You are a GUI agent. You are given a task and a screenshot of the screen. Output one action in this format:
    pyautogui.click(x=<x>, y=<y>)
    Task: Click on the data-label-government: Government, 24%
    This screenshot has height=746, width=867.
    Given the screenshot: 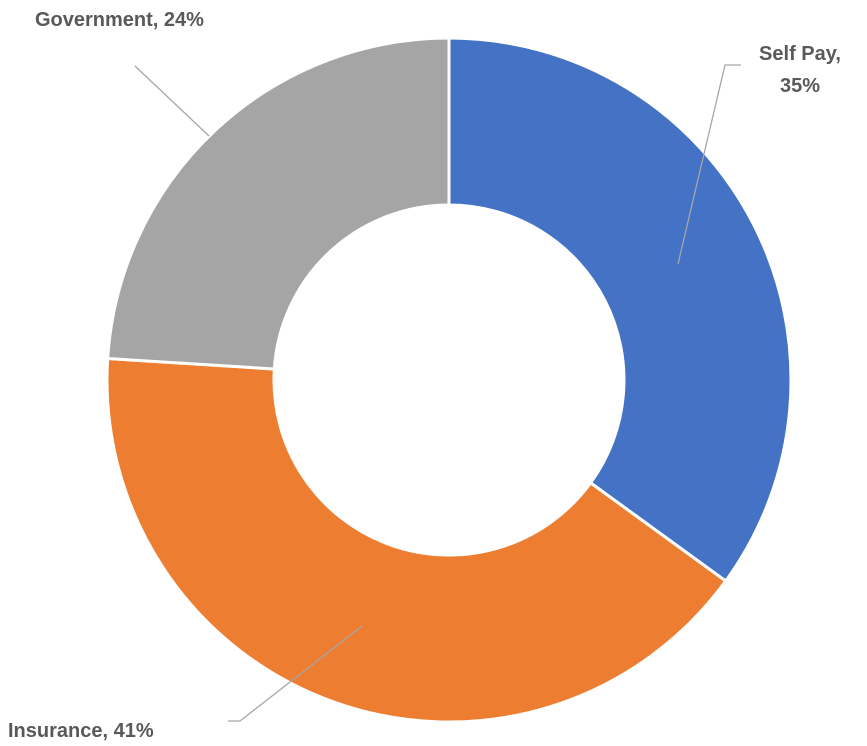 What is the action you would take?
    pyautogui.click(x=119, y=20)
    